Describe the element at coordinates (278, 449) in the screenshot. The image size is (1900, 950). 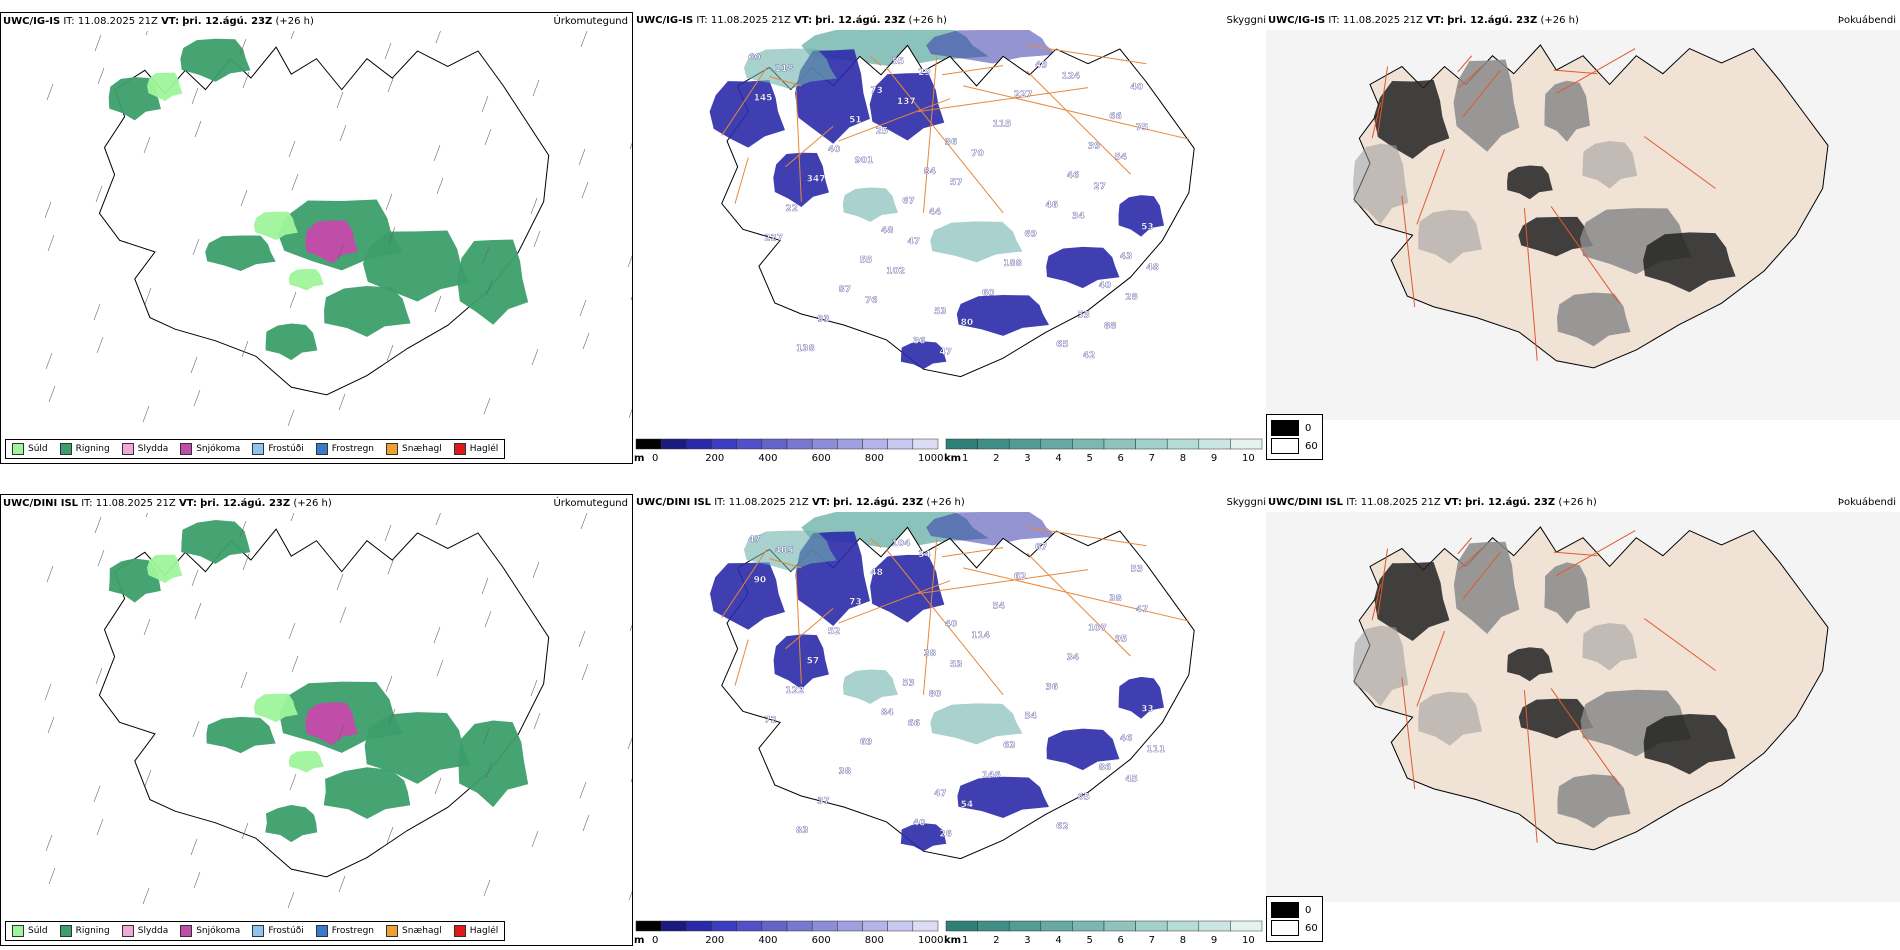
I see `precip-legend-item: Frostúði` at that location.